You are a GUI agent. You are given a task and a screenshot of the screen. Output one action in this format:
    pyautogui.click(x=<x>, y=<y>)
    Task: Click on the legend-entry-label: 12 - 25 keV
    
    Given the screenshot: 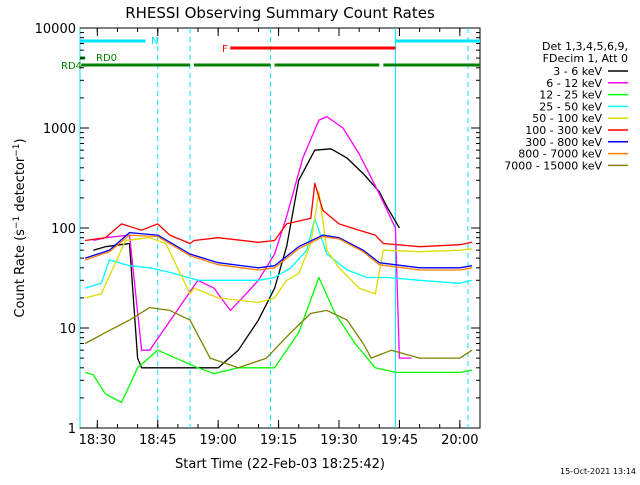 What is the action you would take?
    pyautogui.click(x=570, y=95)
    